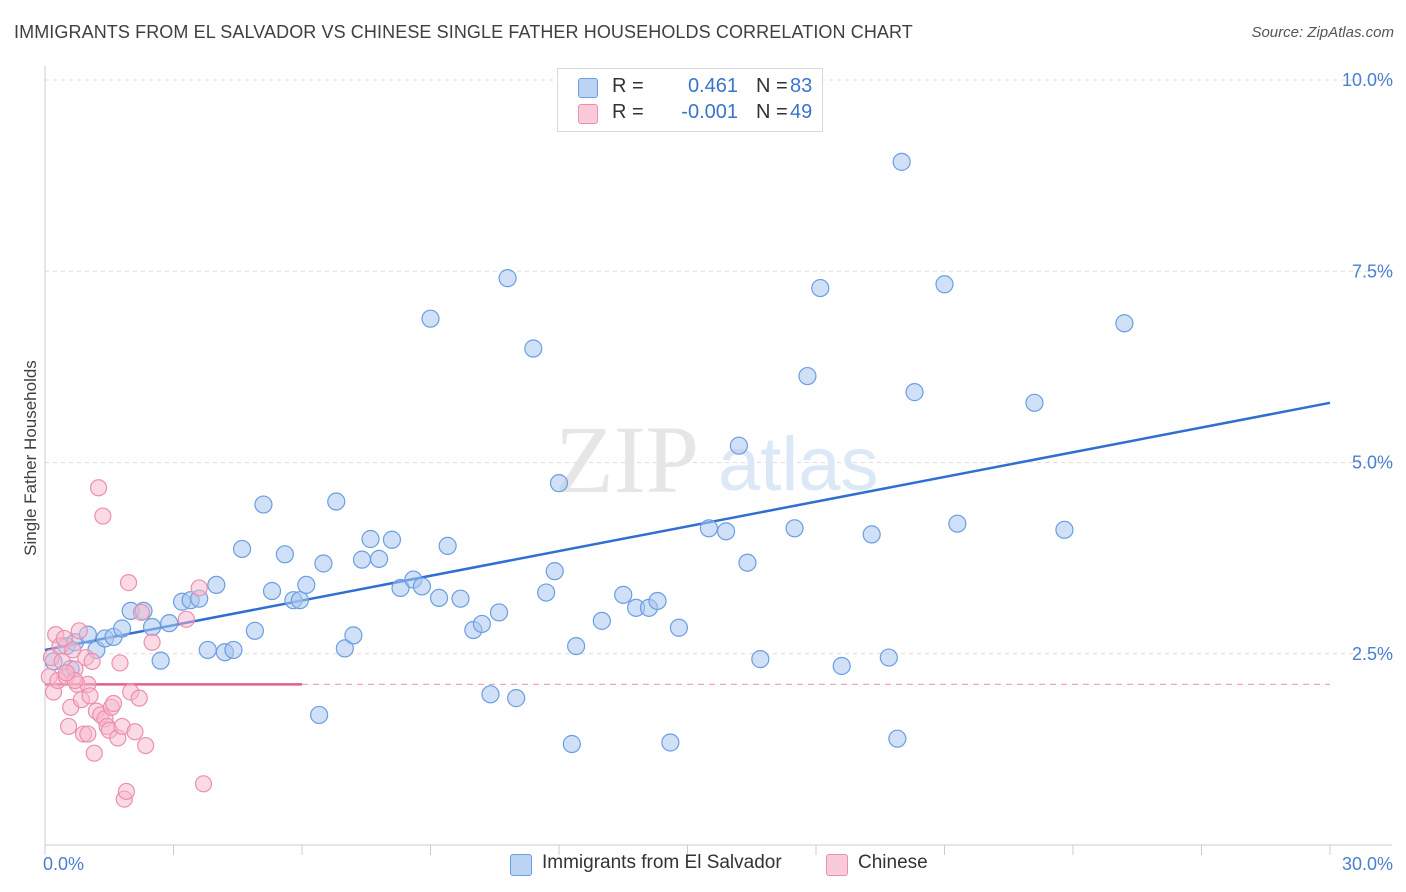 This screenshot has width=1406, height=892. What do you see at coordinates (1372, 271) in the screenshot?
I see `y-tick-label: 7.5%` at bounding box center [1372, 271].